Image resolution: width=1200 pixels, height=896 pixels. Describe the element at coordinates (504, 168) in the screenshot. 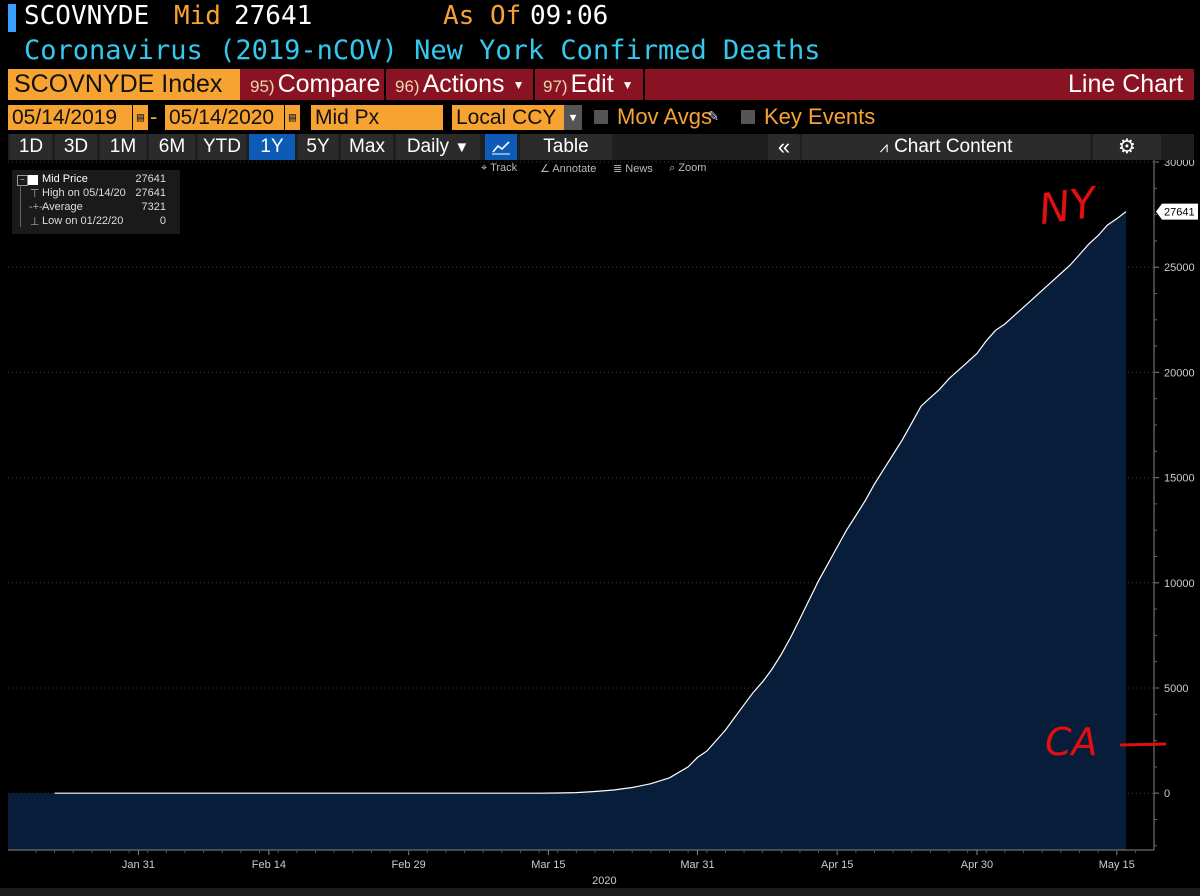

I see `track-label: Track` at that location.